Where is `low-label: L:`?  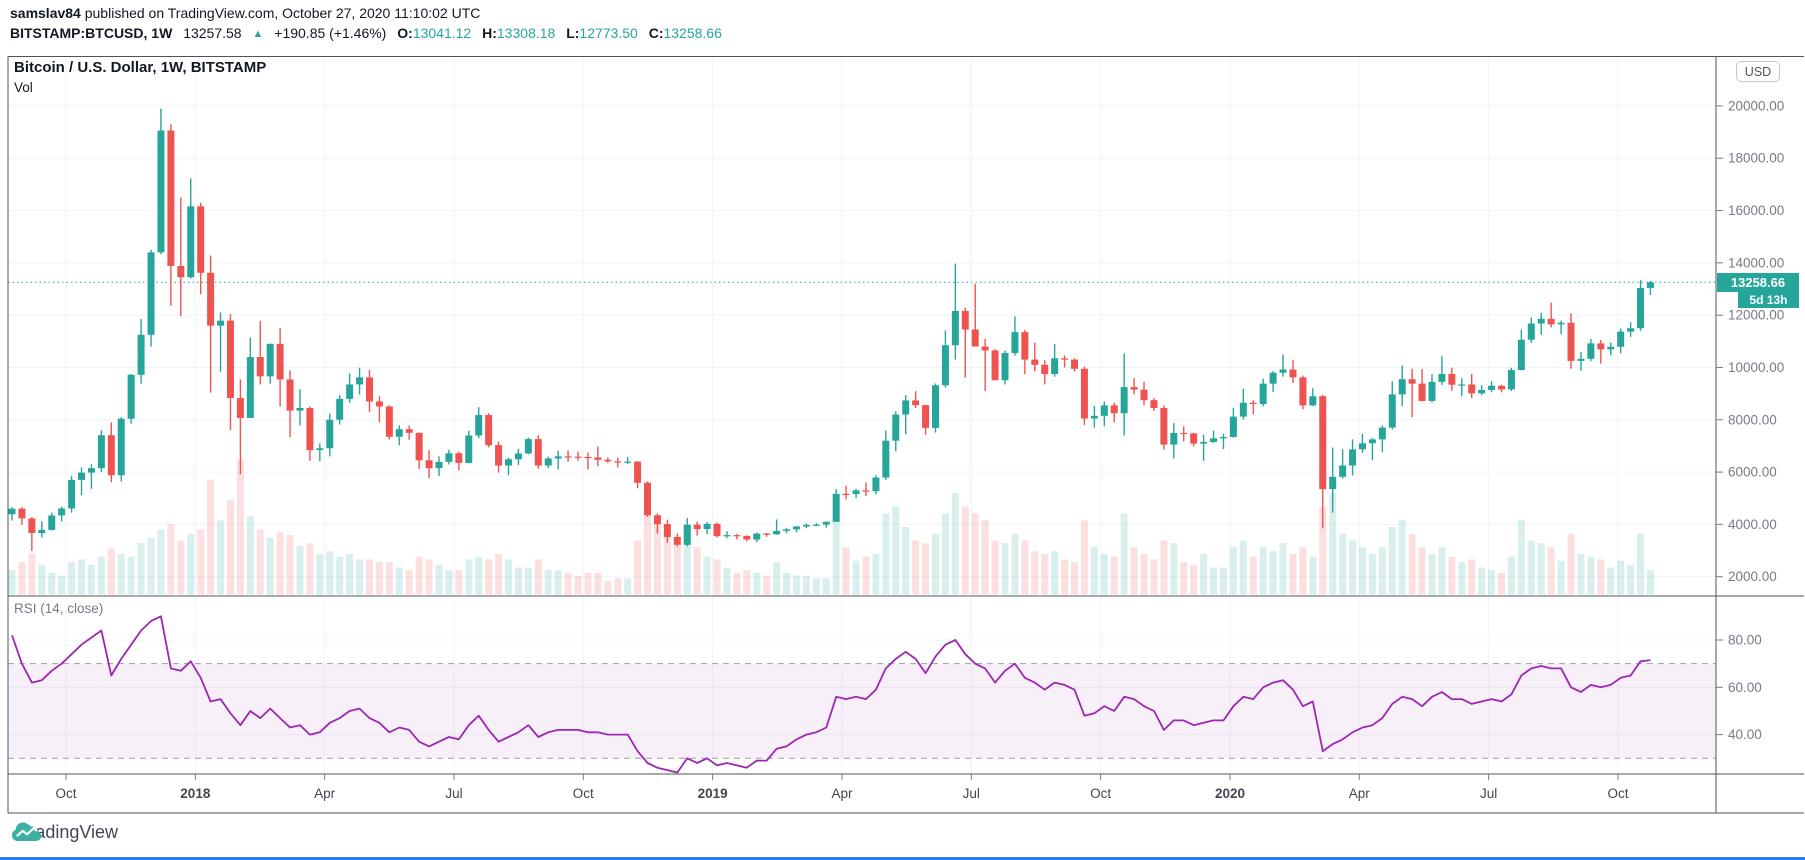 low-label: L: is located at coordinates (573, 33).